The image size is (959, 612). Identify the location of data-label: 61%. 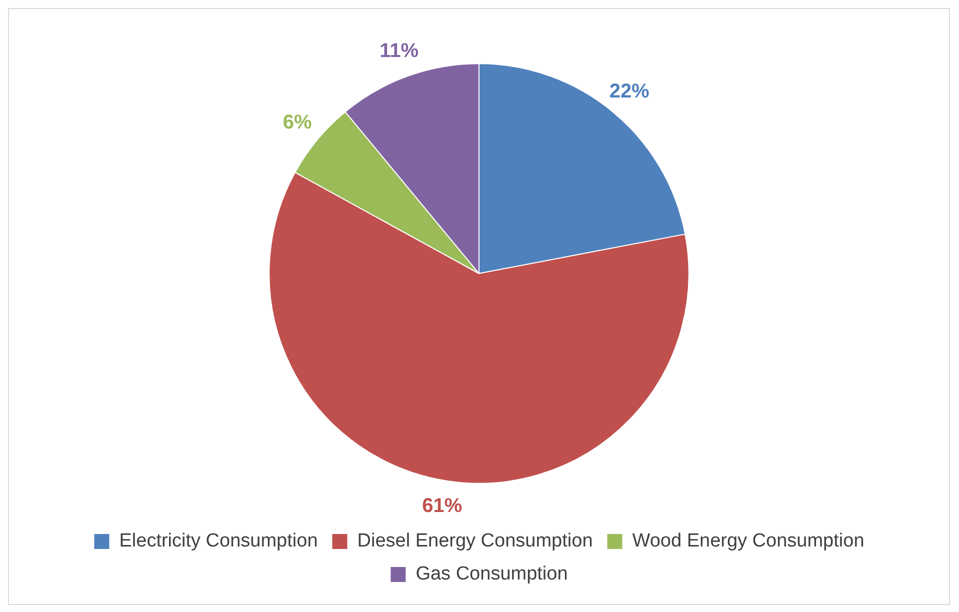
(442, 505).